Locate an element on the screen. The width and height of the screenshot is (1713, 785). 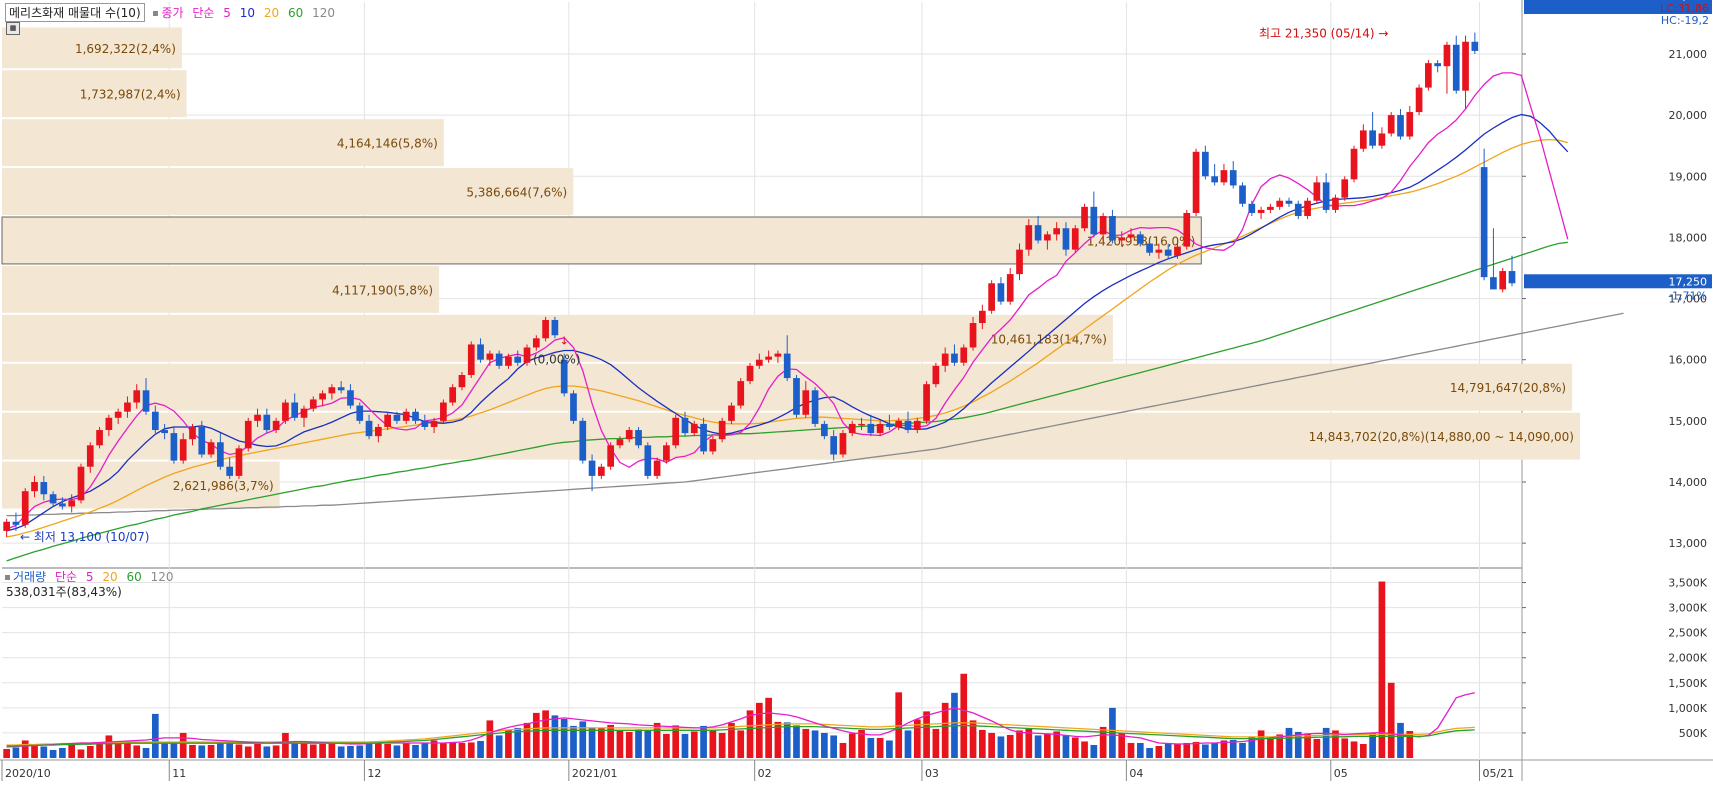
volume-profile-label: 4,117,190(5,8%) is located at coordinates (382, 290).